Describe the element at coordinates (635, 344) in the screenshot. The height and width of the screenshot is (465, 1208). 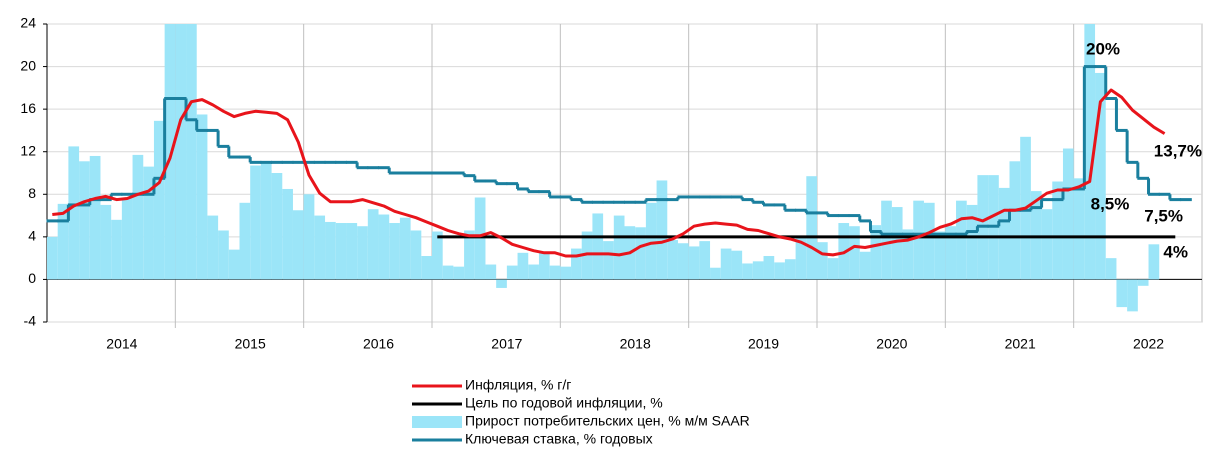
I see `x-tick-label: 2018` at that location.